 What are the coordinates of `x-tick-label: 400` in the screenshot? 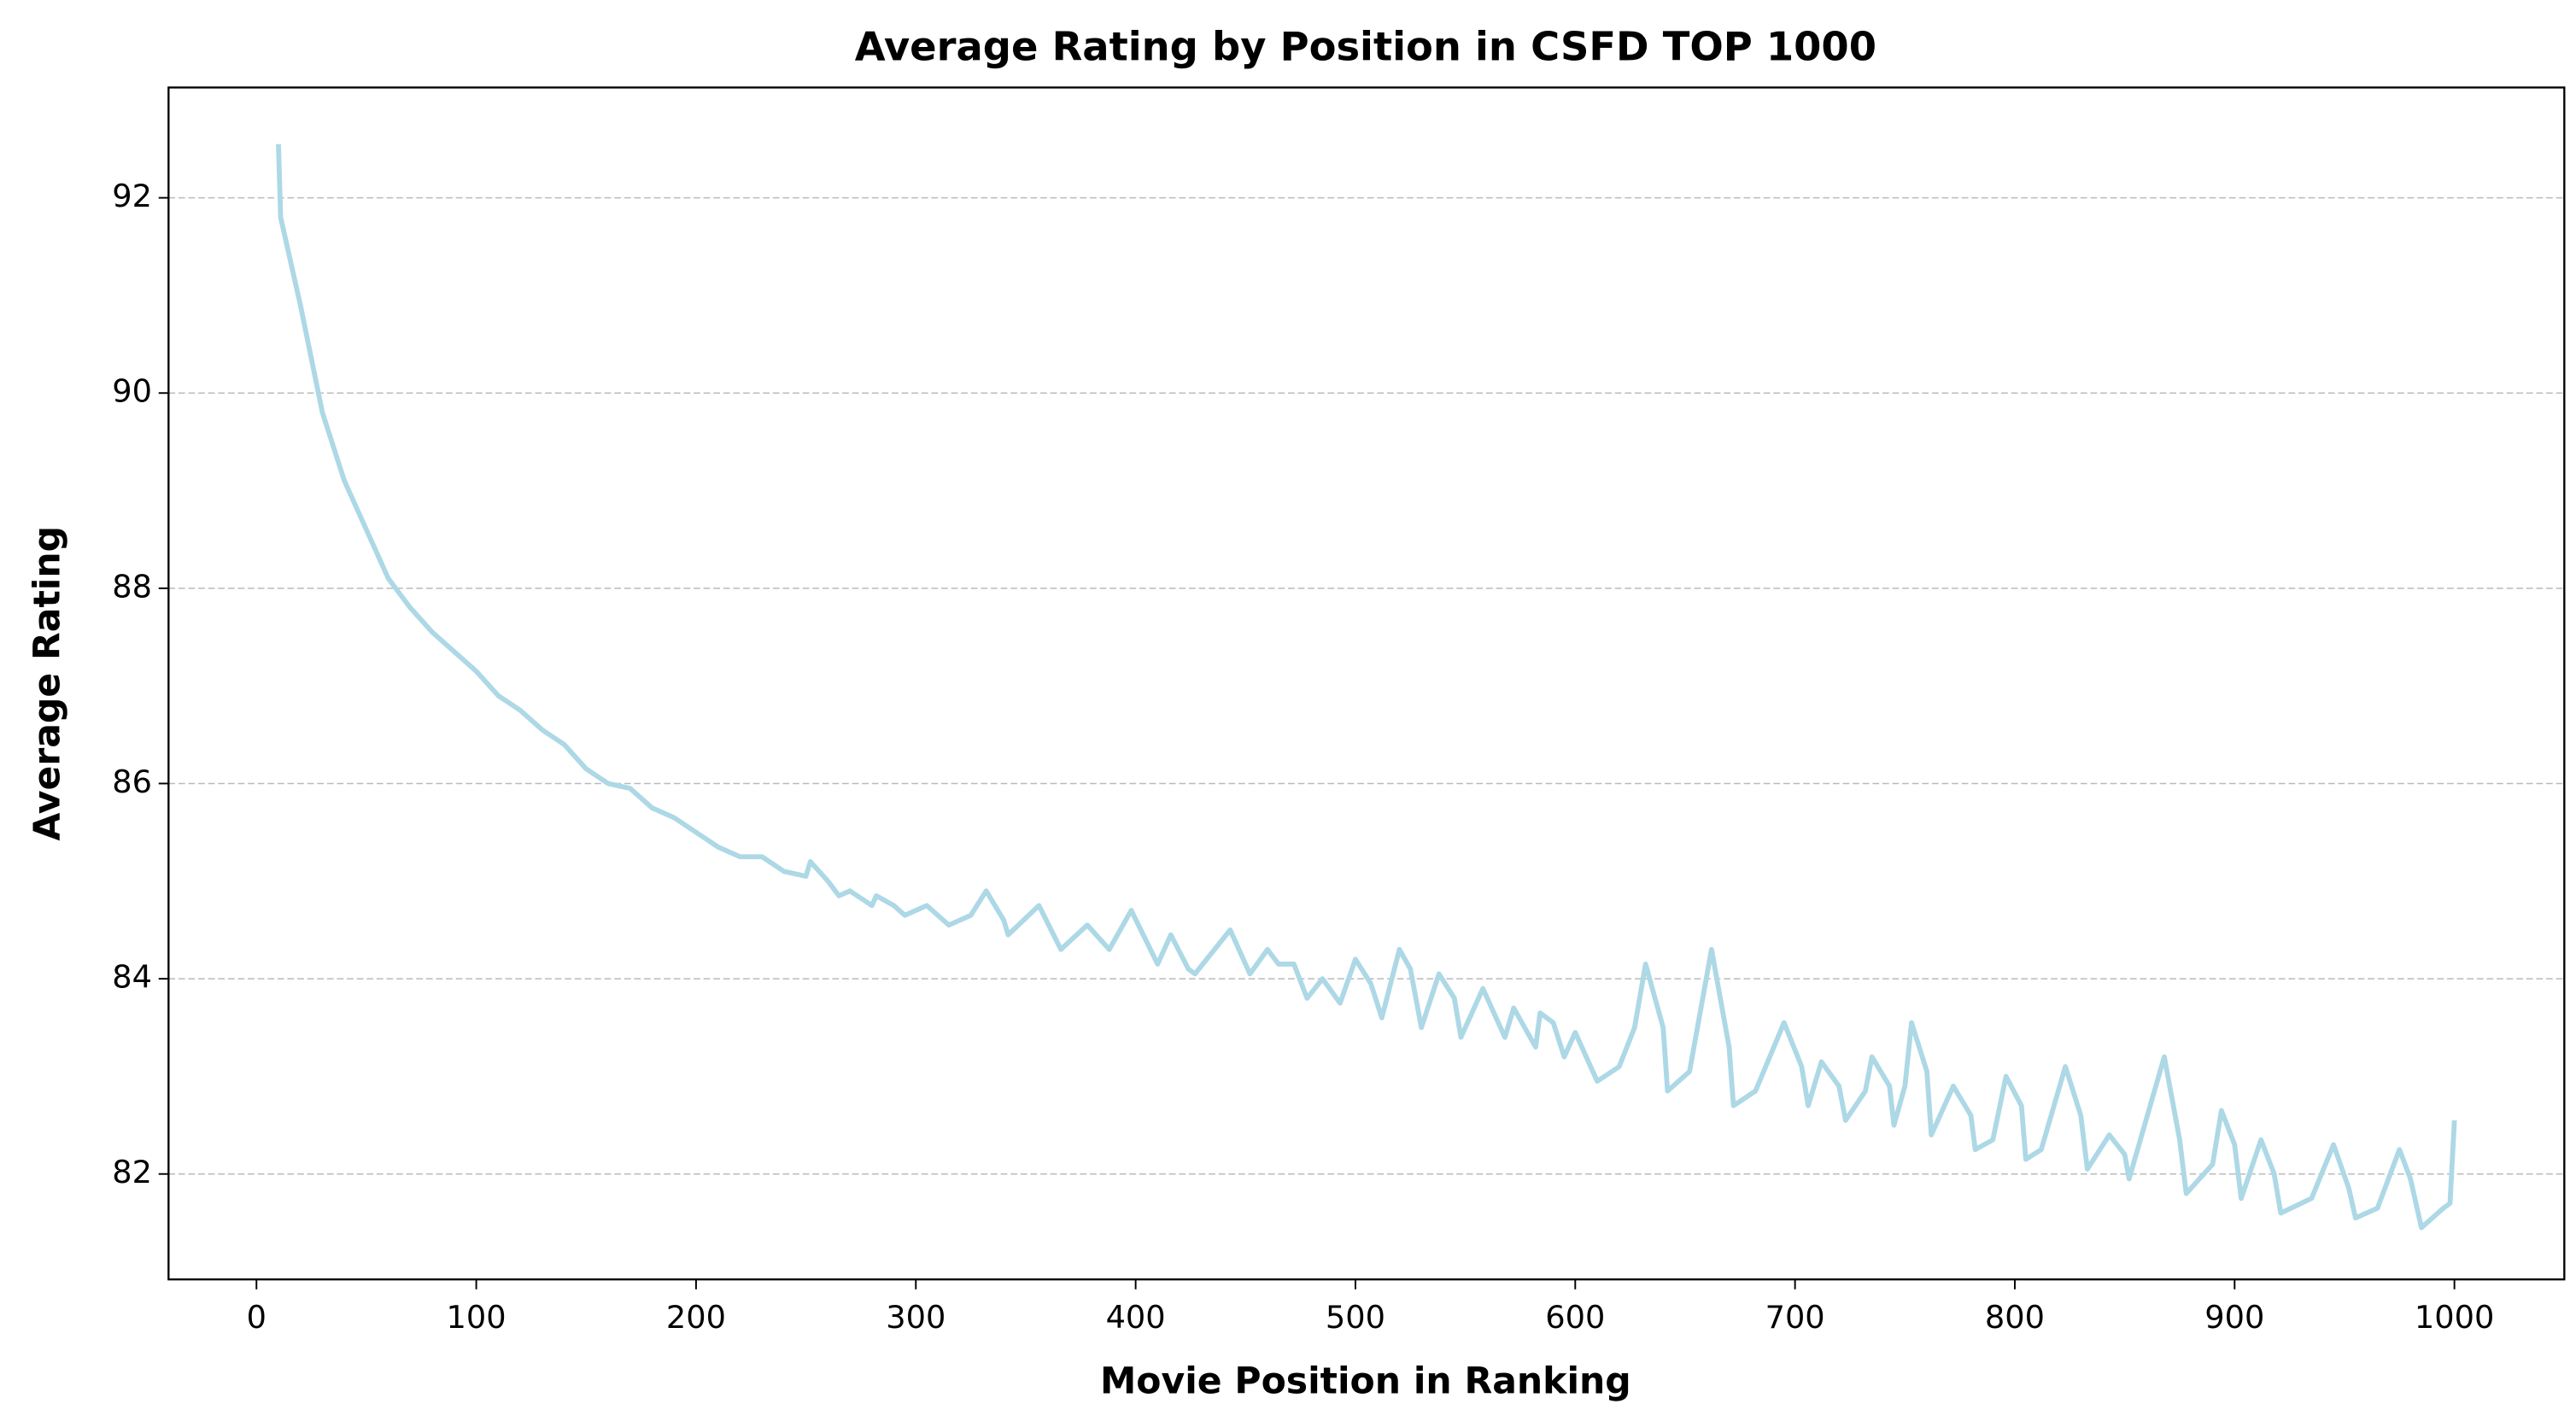 It's located at (1136, 1317).